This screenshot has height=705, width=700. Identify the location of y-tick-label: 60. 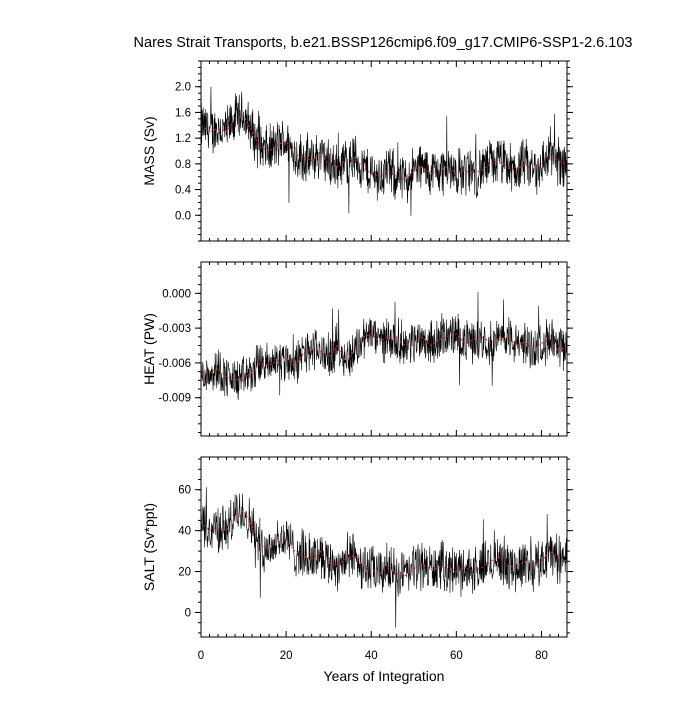
(184, 491).